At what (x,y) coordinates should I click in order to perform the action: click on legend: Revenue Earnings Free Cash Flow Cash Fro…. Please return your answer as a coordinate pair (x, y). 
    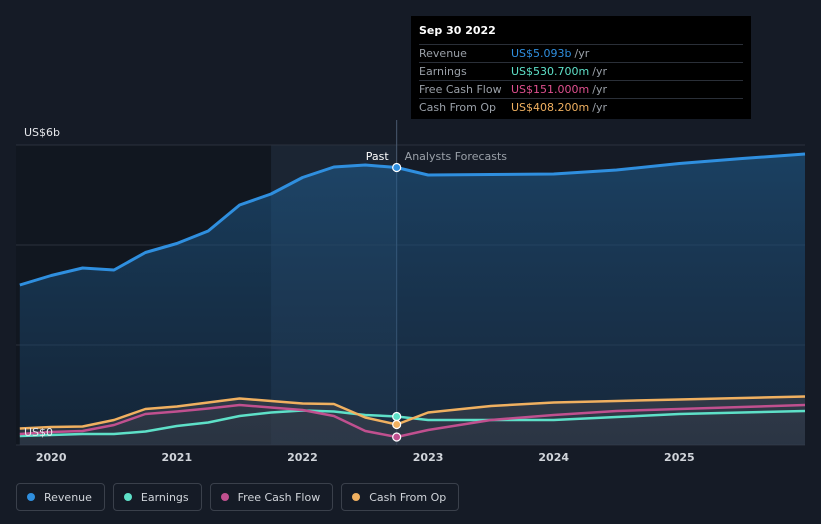
    Looking at the image, I should click on (238, 497).